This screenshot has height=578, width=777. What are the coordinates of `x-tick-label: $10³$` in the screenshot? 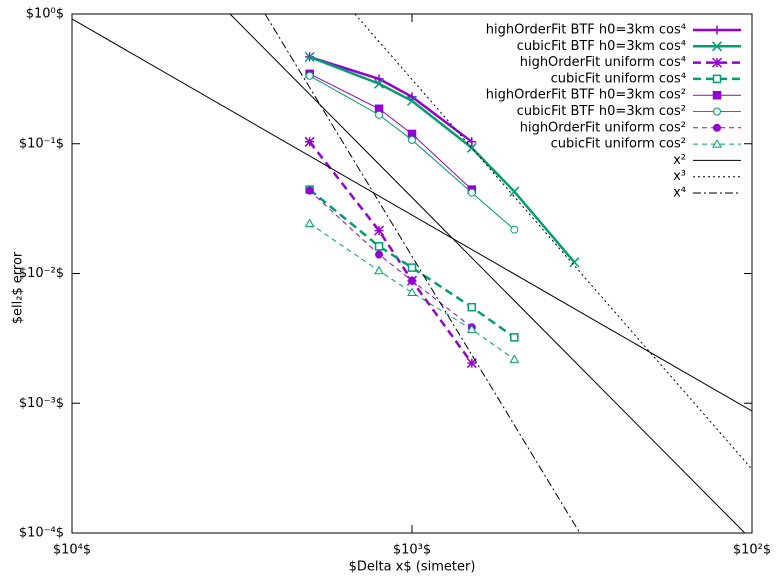 It's located at (412, 550).